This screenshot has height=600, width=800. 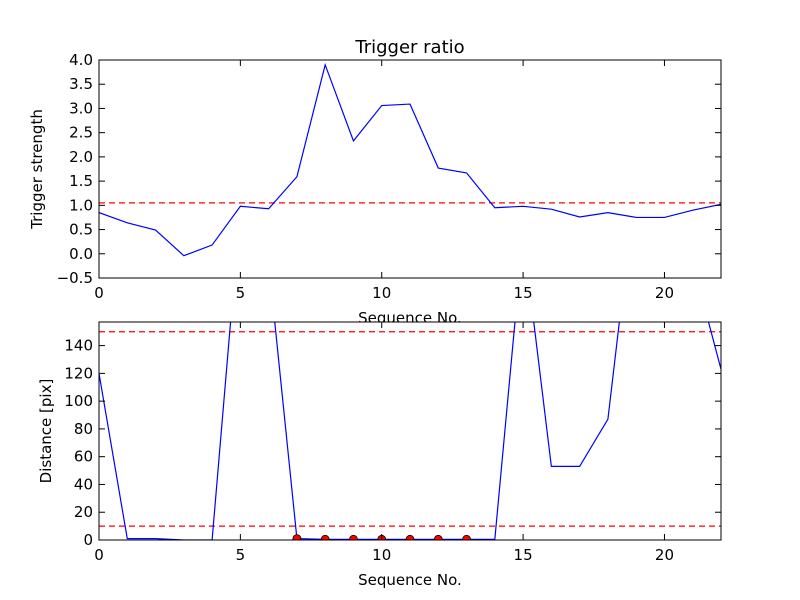 I want to click on y-tick-label: 100, so click(x=78, y=401).